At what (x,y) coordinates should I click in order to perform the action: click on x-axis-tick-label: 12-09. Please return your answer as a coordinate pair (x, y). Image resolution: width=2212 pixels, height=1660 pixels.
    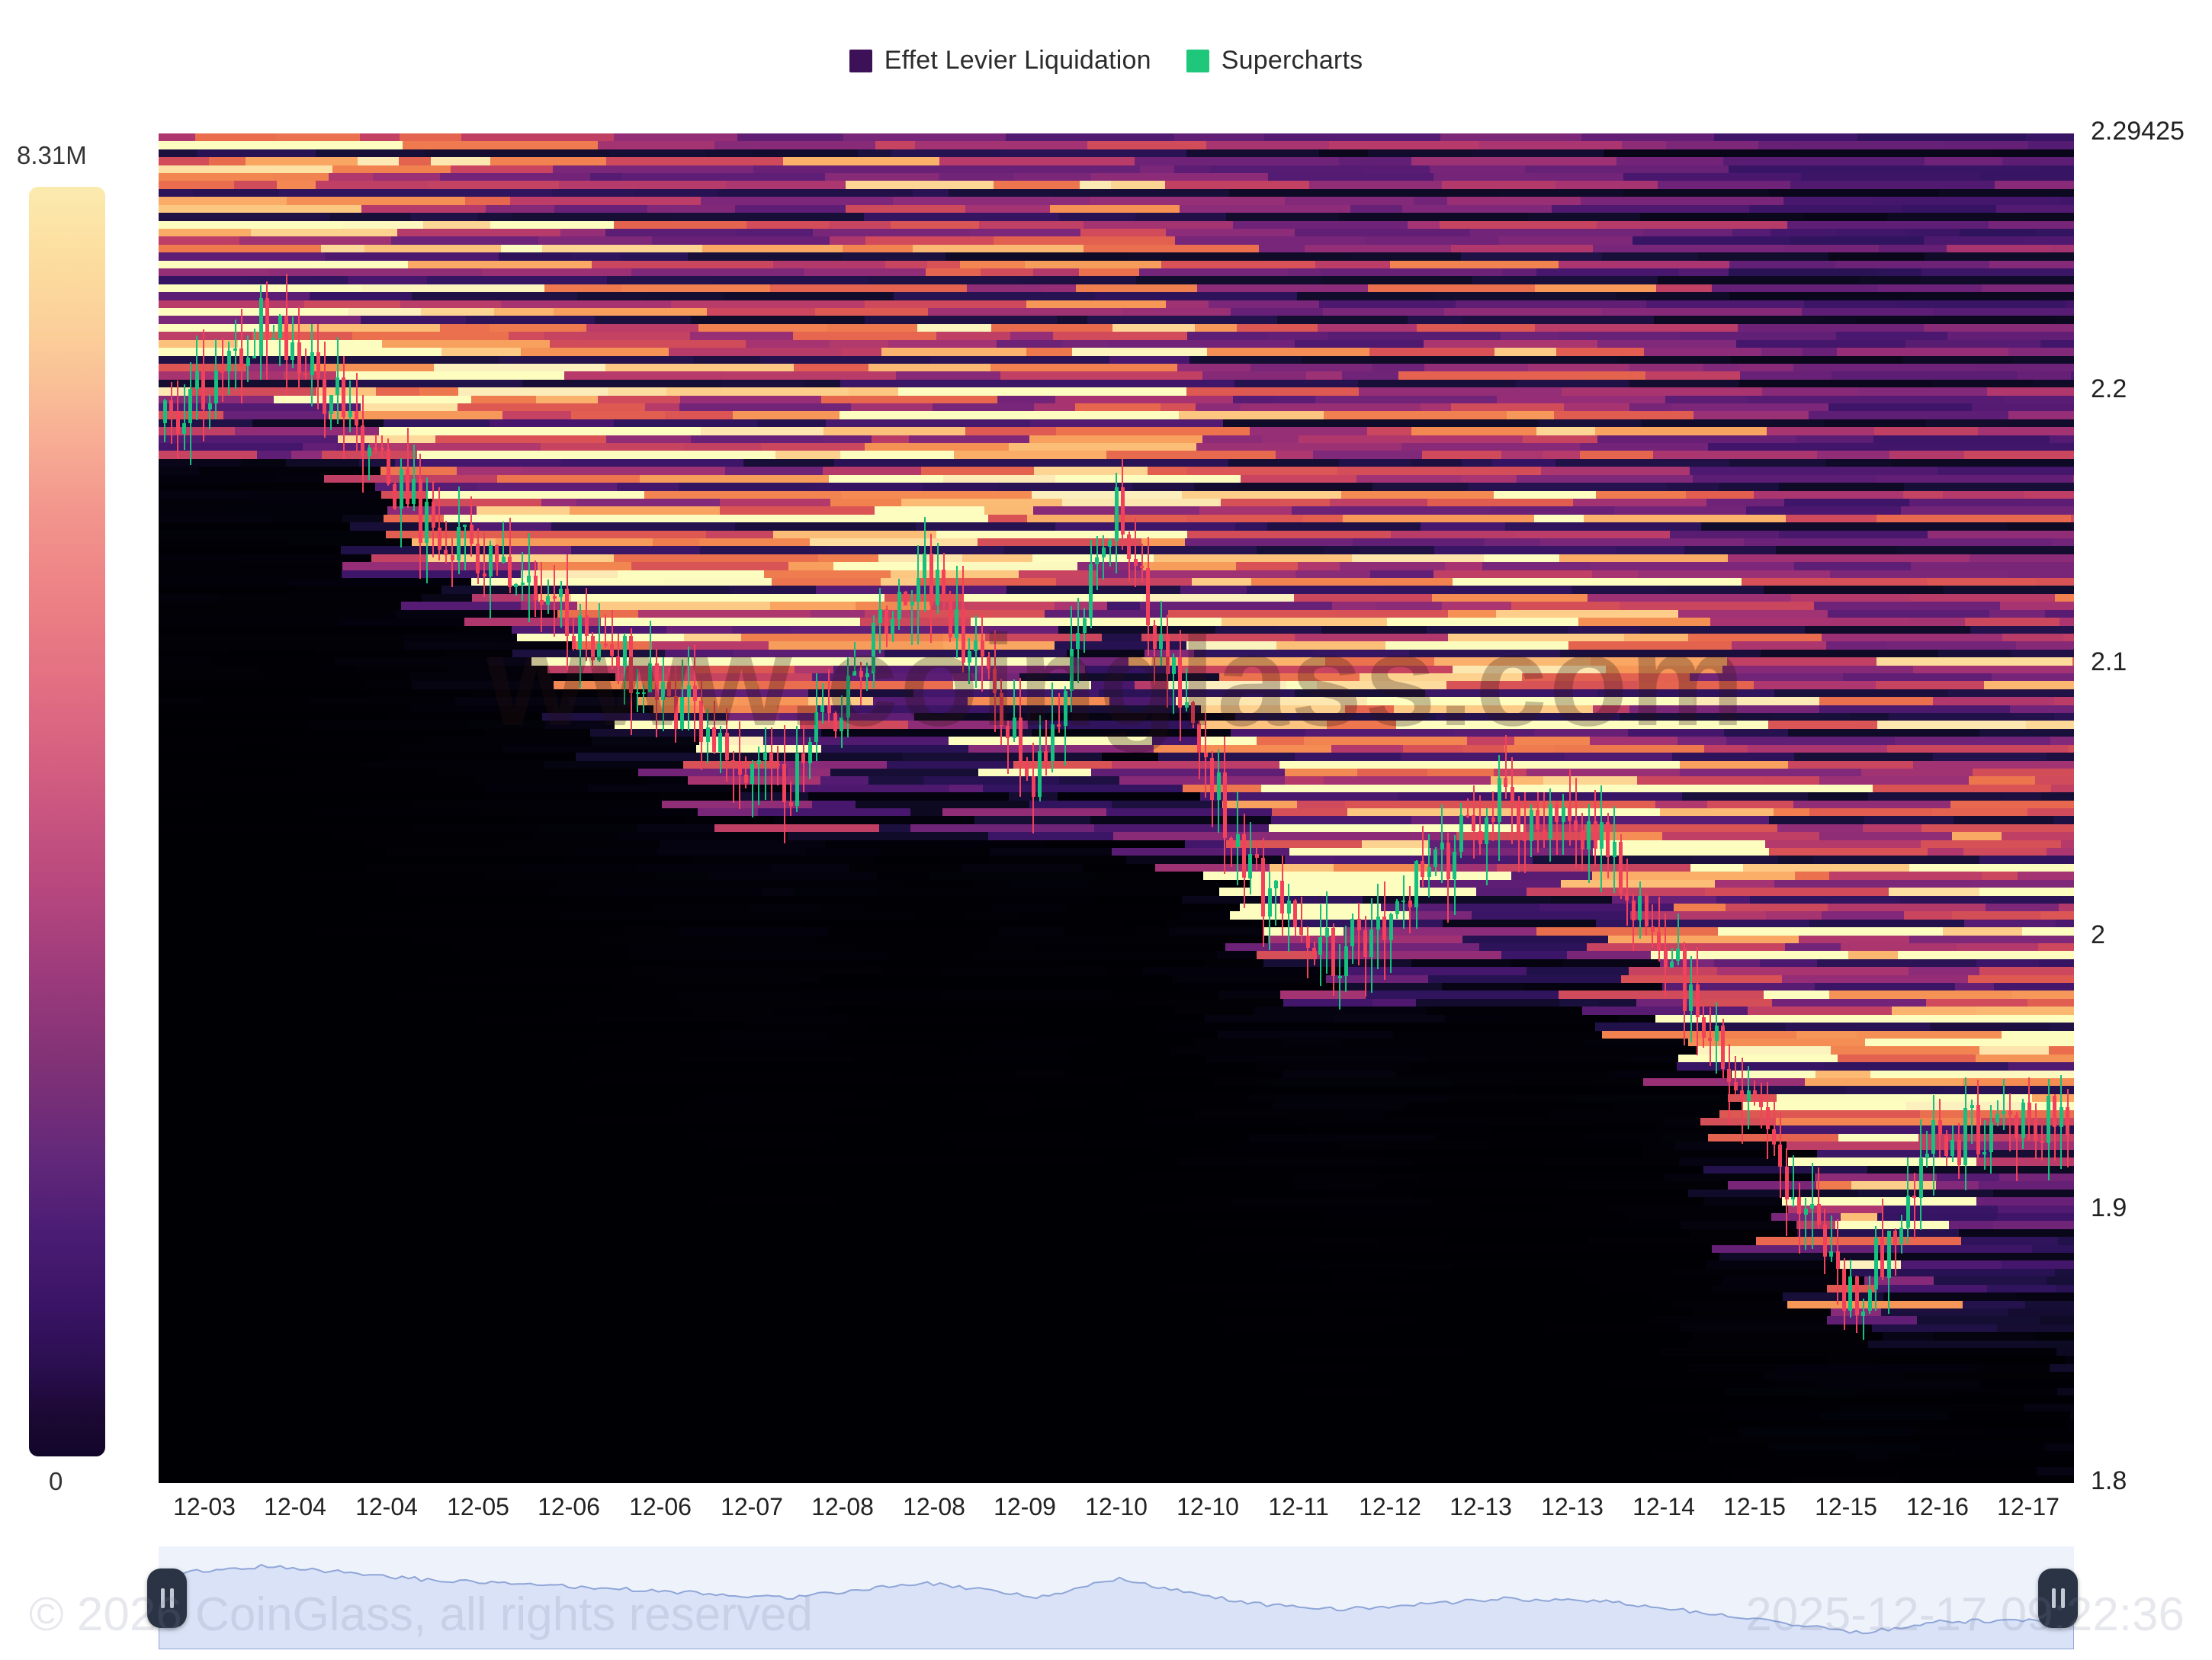
    Looking at the image, I should click on (1025, 1506).